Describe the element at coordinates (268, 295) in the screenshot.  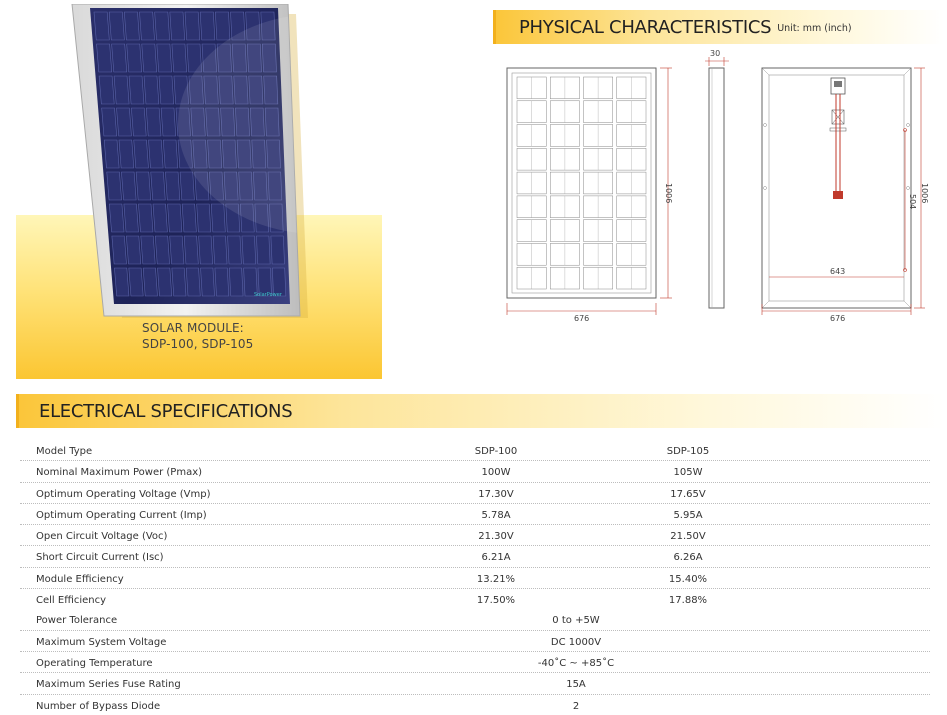
I see `panel-logo: SolarPower` at that location.